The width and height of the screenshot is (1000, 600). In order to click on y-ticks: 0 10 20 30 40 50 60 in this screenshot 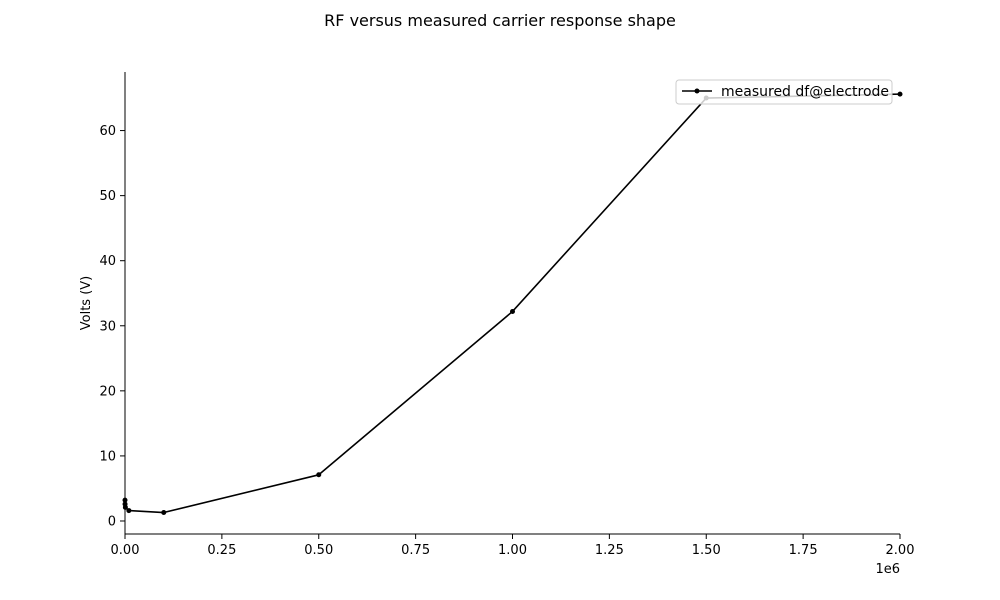, I will do `click(112, 326)`.